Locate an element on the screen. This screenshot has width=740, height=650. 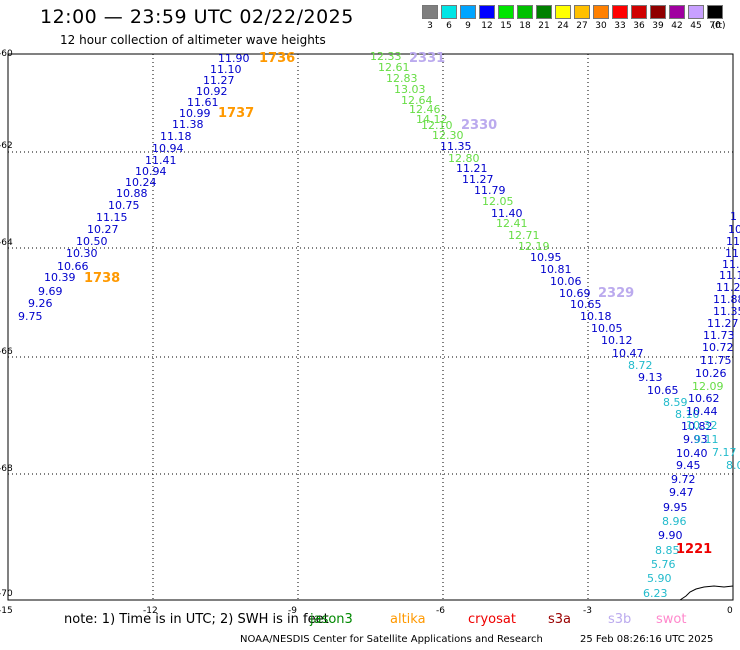
pass-time-label: 1737 is located at coordinates (236, 113).